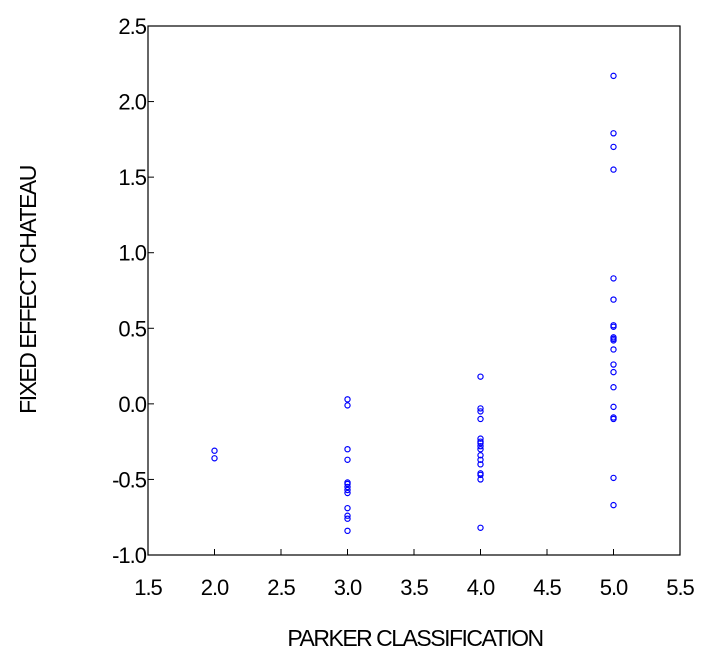 This screenshot has height=659, width=704. What do you see at coordinates (148, 587) in the screenshot?
I see `x-tick-label: 1.5` at bounding box center [148, 587].